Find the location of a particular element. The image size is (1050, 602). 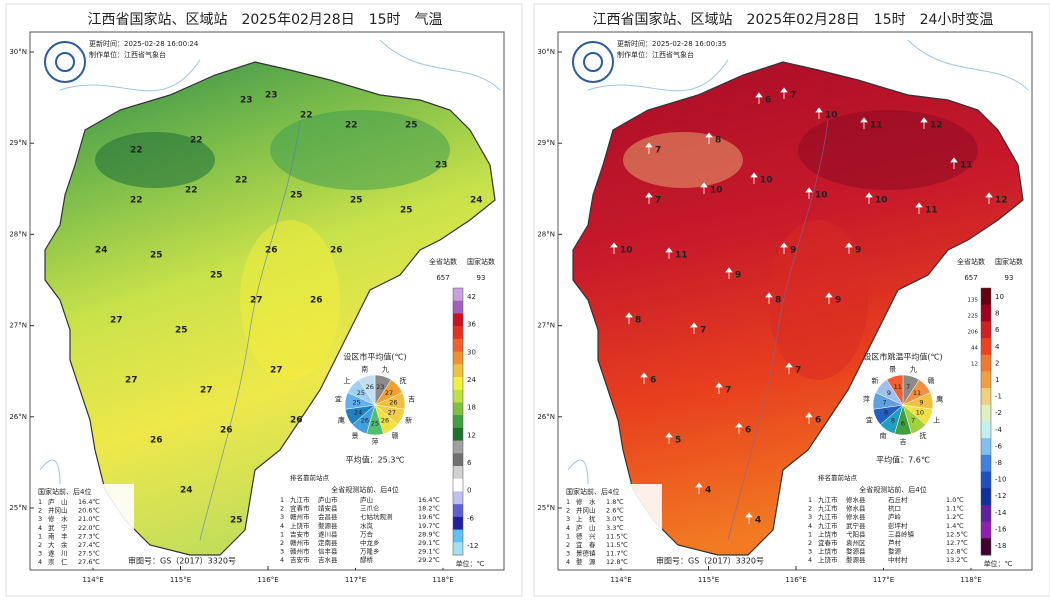

pie-average: 平均值：7.6℃ is located at coordinates (903, 460).